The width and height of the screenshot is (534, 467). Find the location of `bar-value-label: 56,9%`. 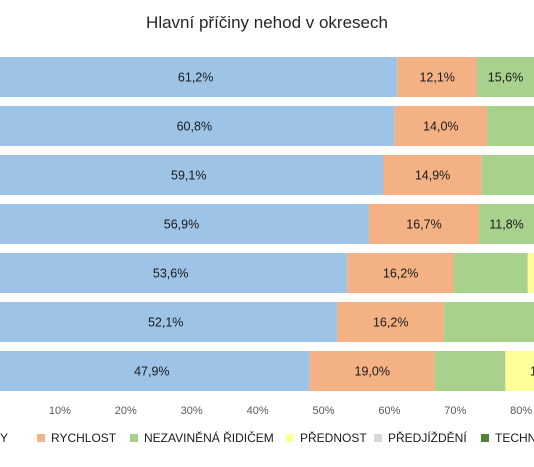

bar-value-label: 56,9% is located at coordinates (181, 225).